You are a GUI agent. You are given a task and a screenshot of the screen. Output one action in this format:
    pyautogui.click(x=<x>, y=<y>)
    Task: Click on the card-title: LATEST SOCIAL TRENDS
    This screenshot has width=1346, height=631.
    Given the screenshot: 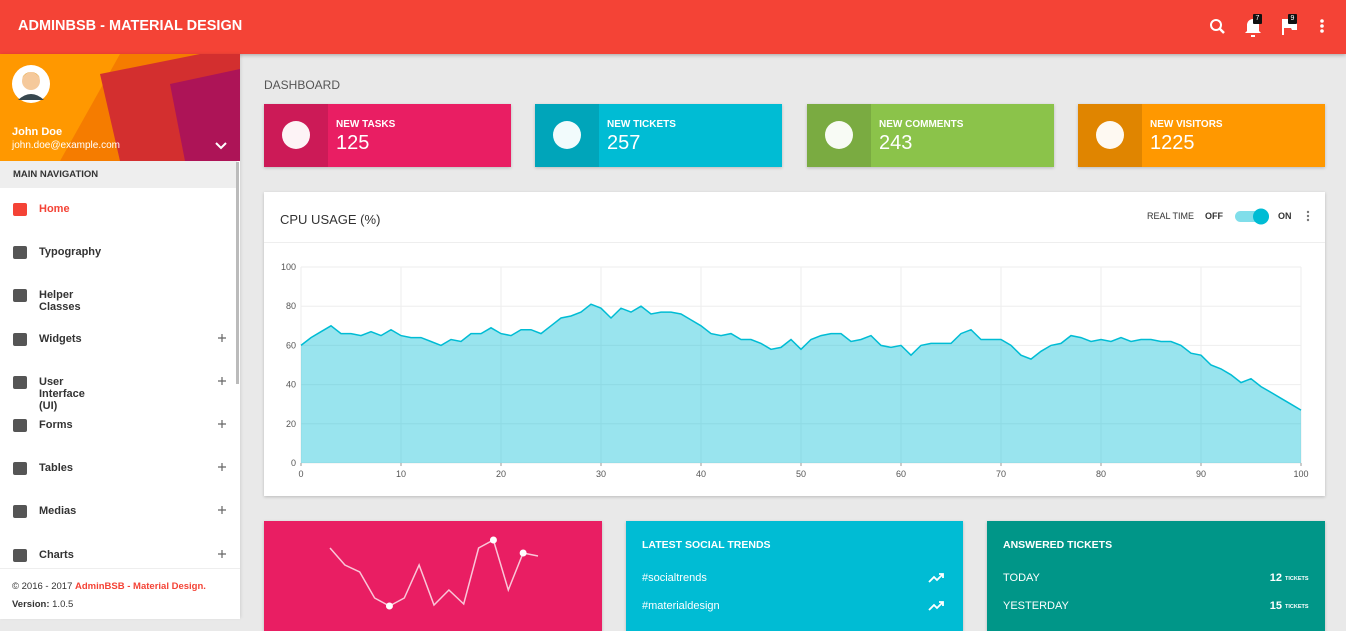 What is the action you would take?
    pyautogui.click(x=706, y=545)
    